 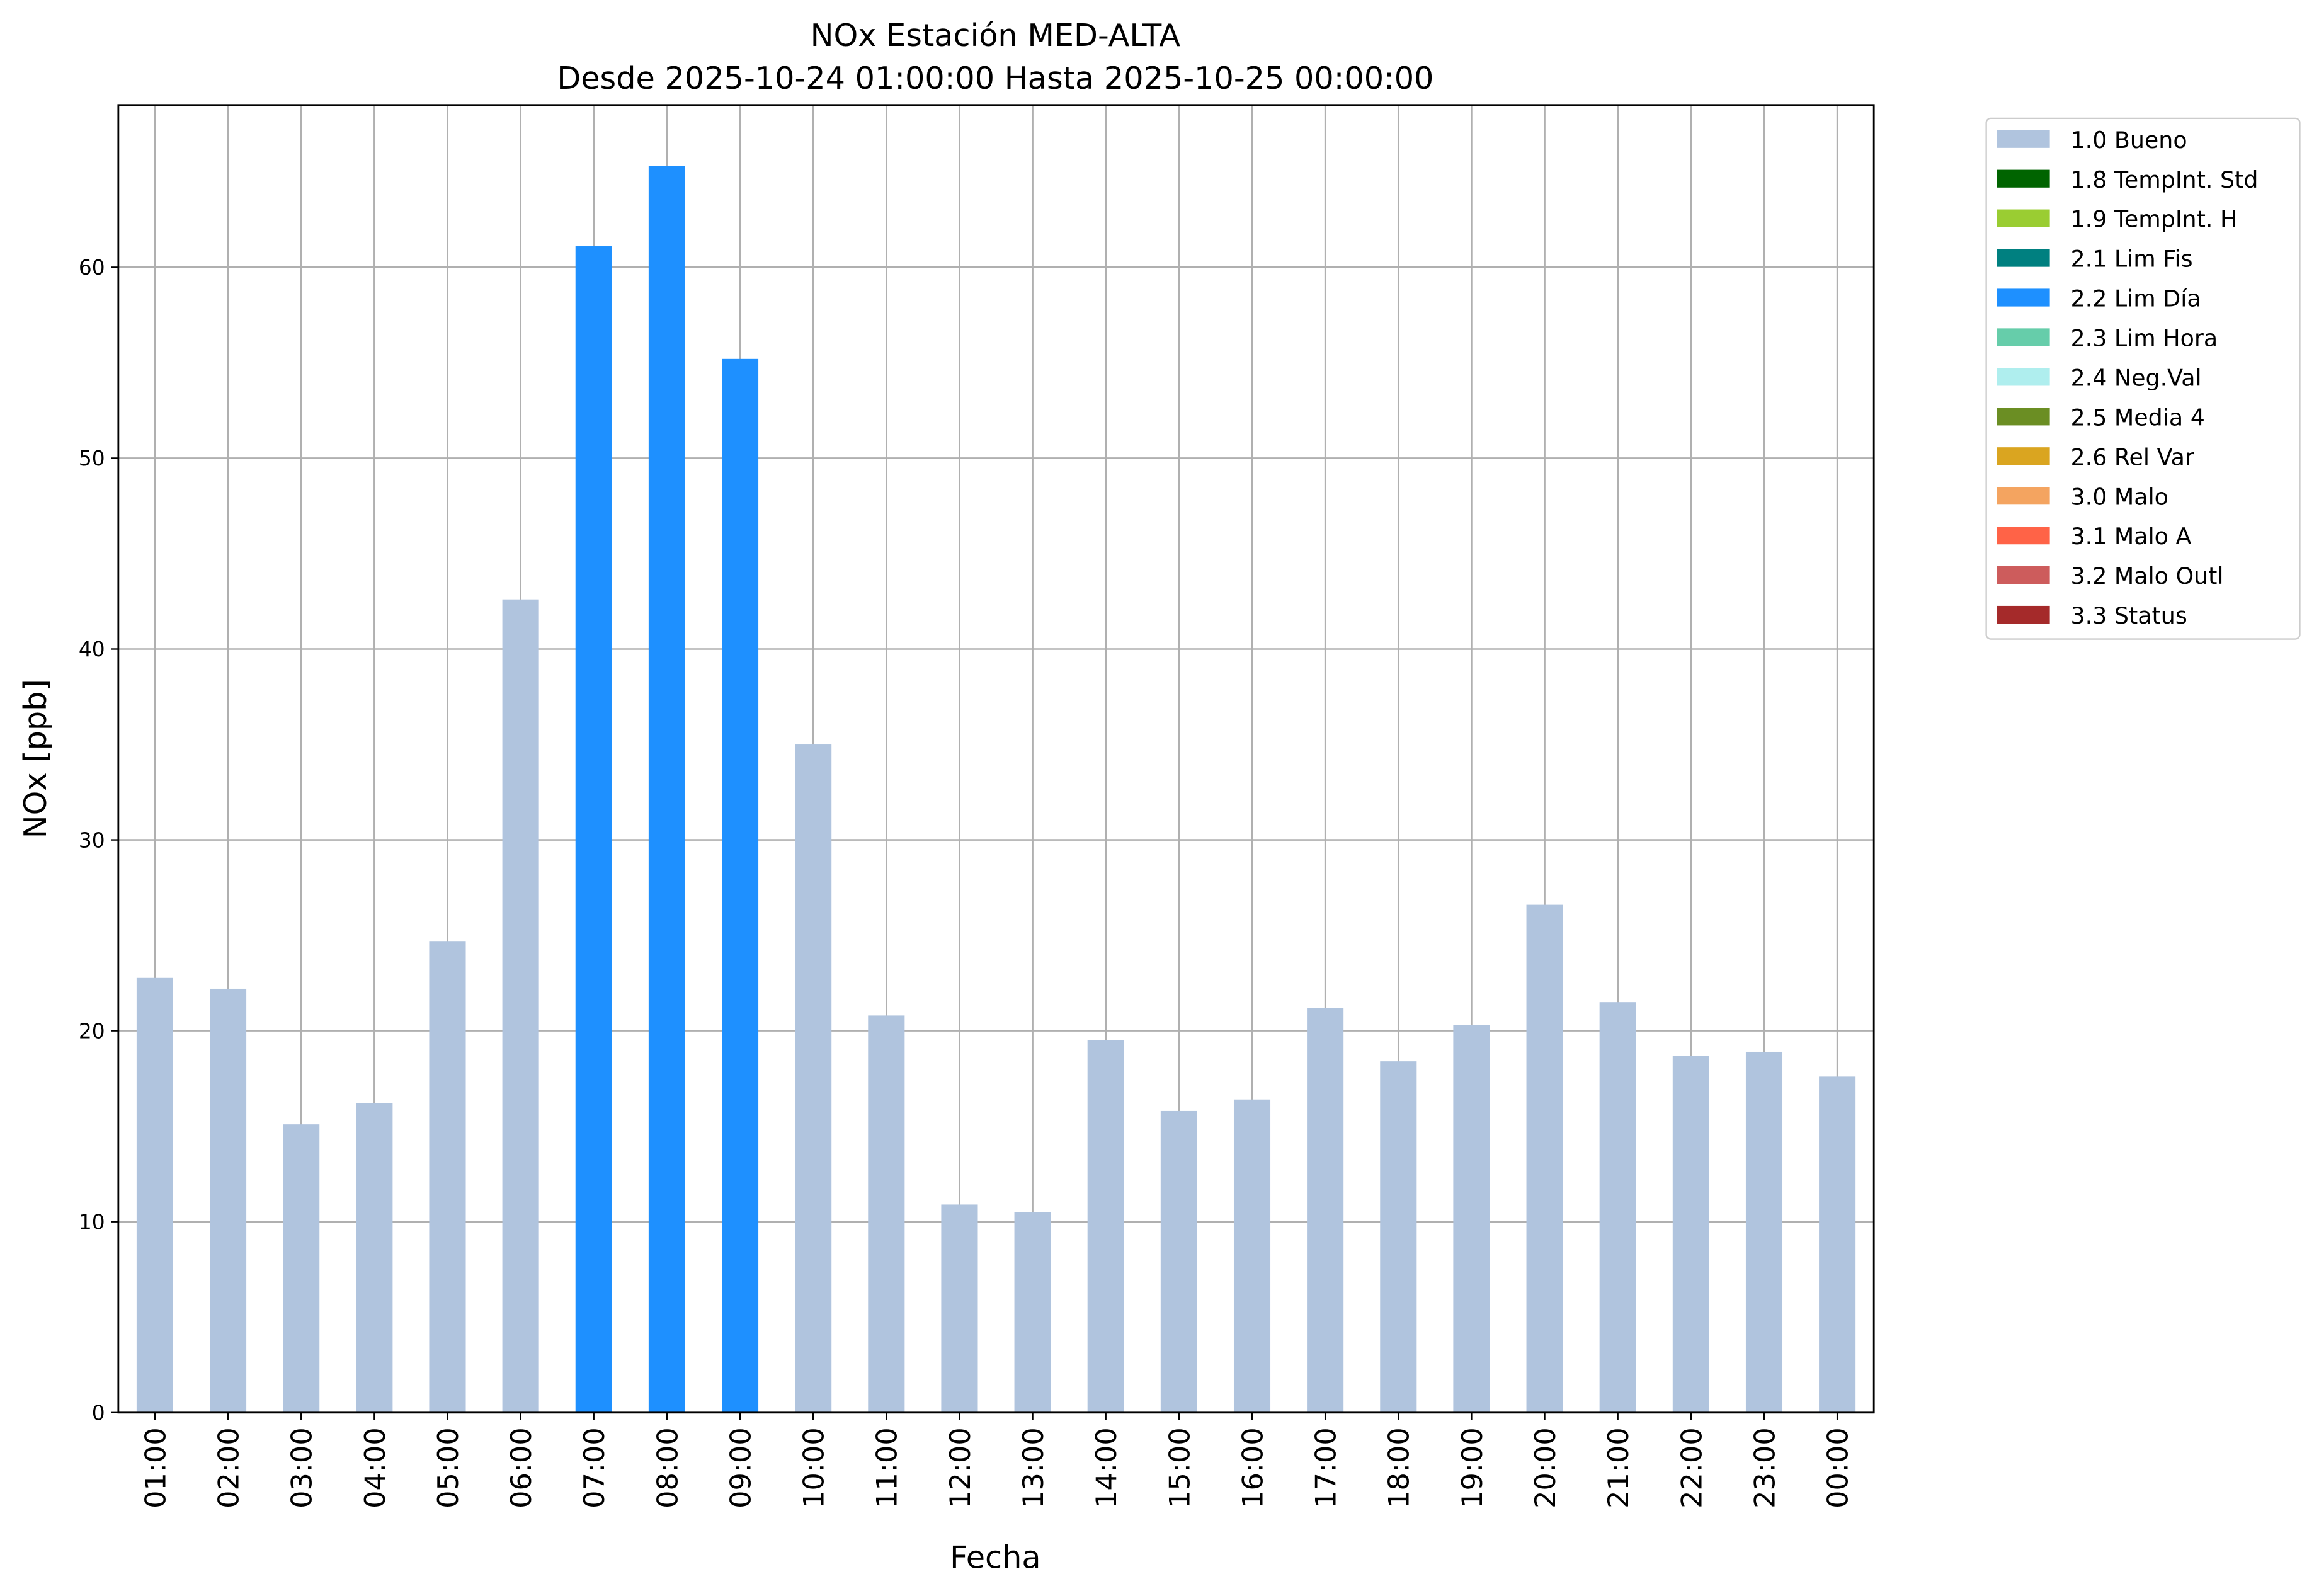 I want to click on legend-label: 2.4 Neg.Val, so click(x=2136, y=377).